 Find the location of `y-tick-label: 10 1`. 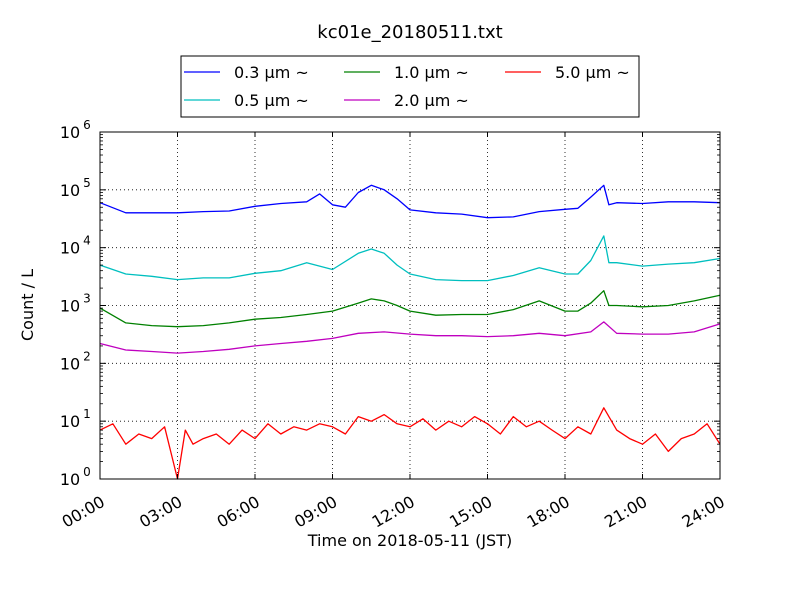

y-tick-label: 10 1 is located at coordinates (75, 419).